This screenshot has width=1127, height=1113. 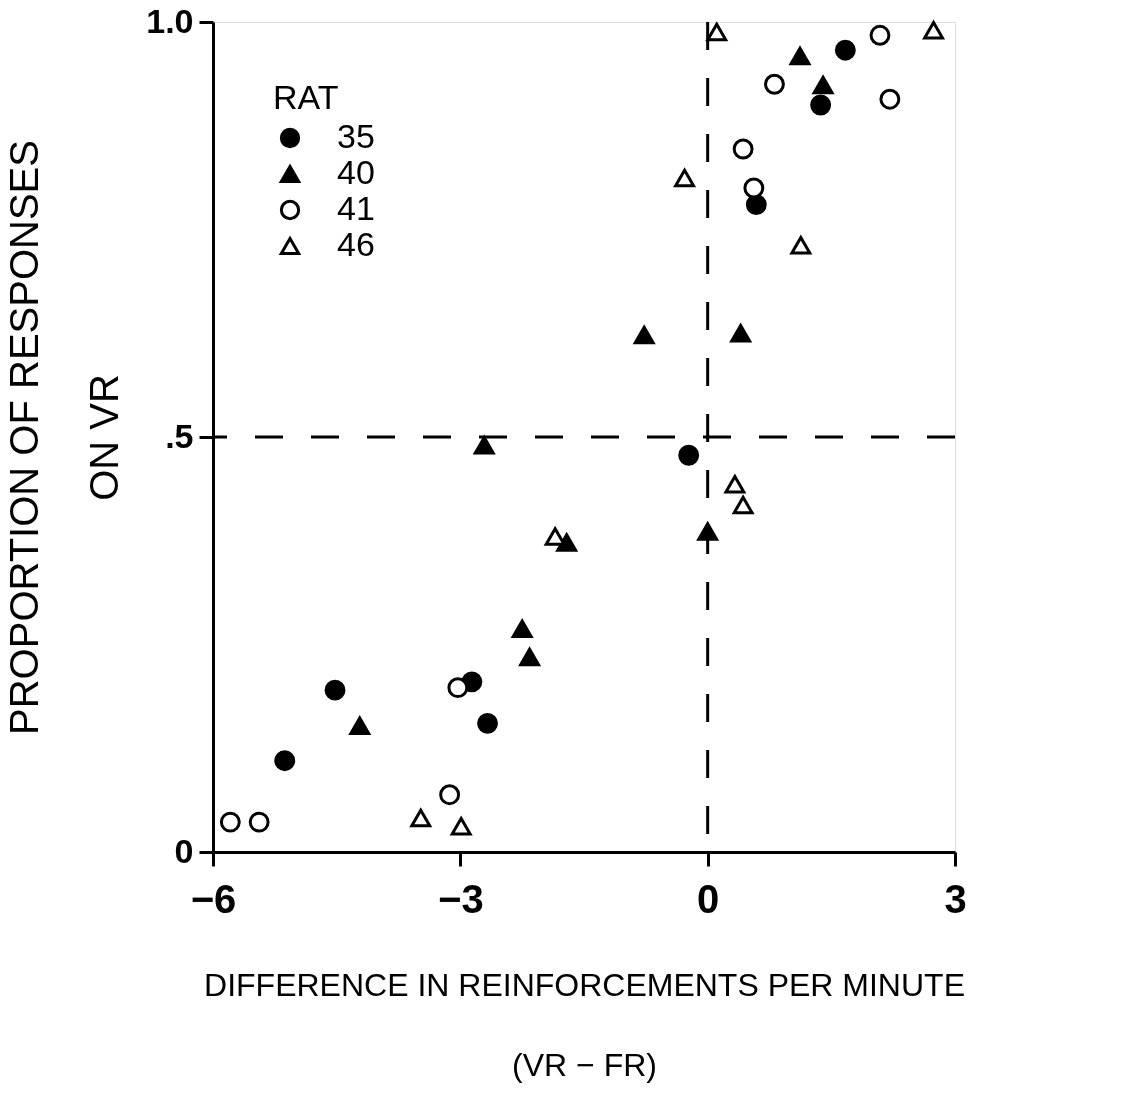 What do you see at coordinates (708, 898) in the screenshot?
I see `x-tick-label: 0` at bounding box center [708, 898].